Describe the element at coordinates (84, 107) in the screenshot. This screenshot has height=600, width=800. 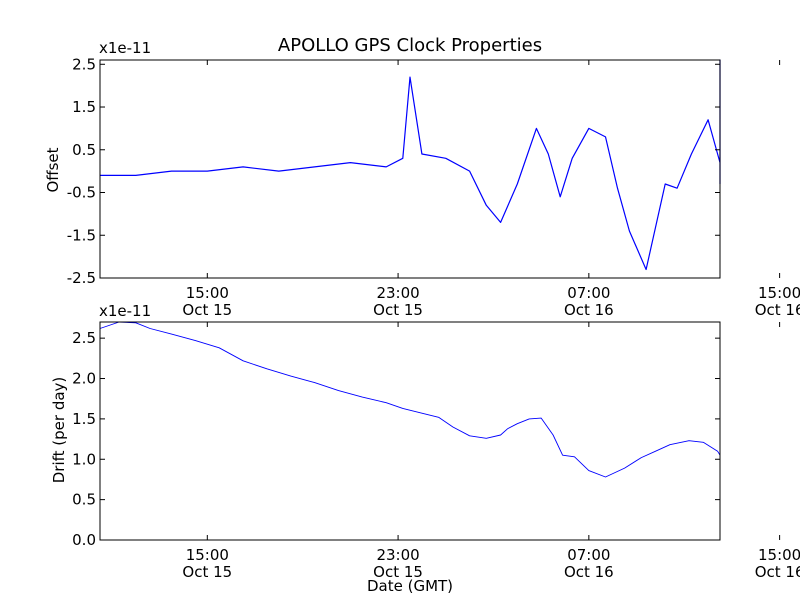
I see `offset-panel-ytick-label: 1.5` at that location.